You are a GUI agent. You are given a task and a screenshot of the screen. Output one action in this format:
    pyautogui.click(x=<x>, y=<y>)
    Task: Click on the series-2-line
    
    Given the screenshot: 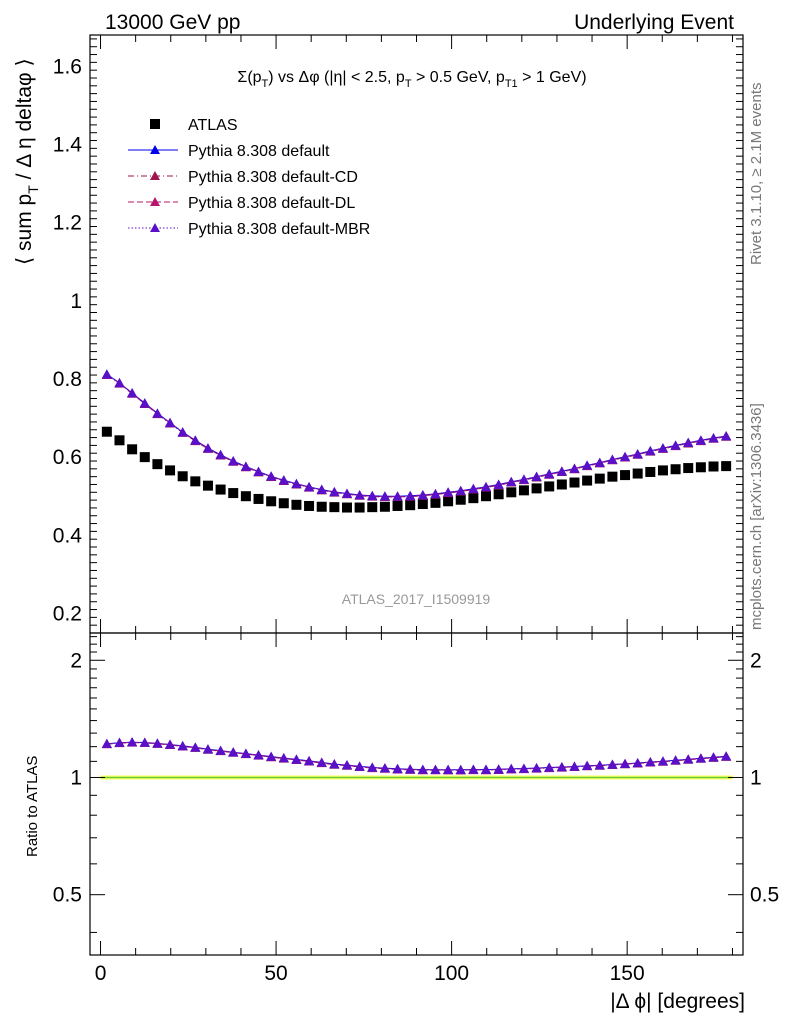 What is the action you would take?
    pyautogui.click(x=416, y=436)
    